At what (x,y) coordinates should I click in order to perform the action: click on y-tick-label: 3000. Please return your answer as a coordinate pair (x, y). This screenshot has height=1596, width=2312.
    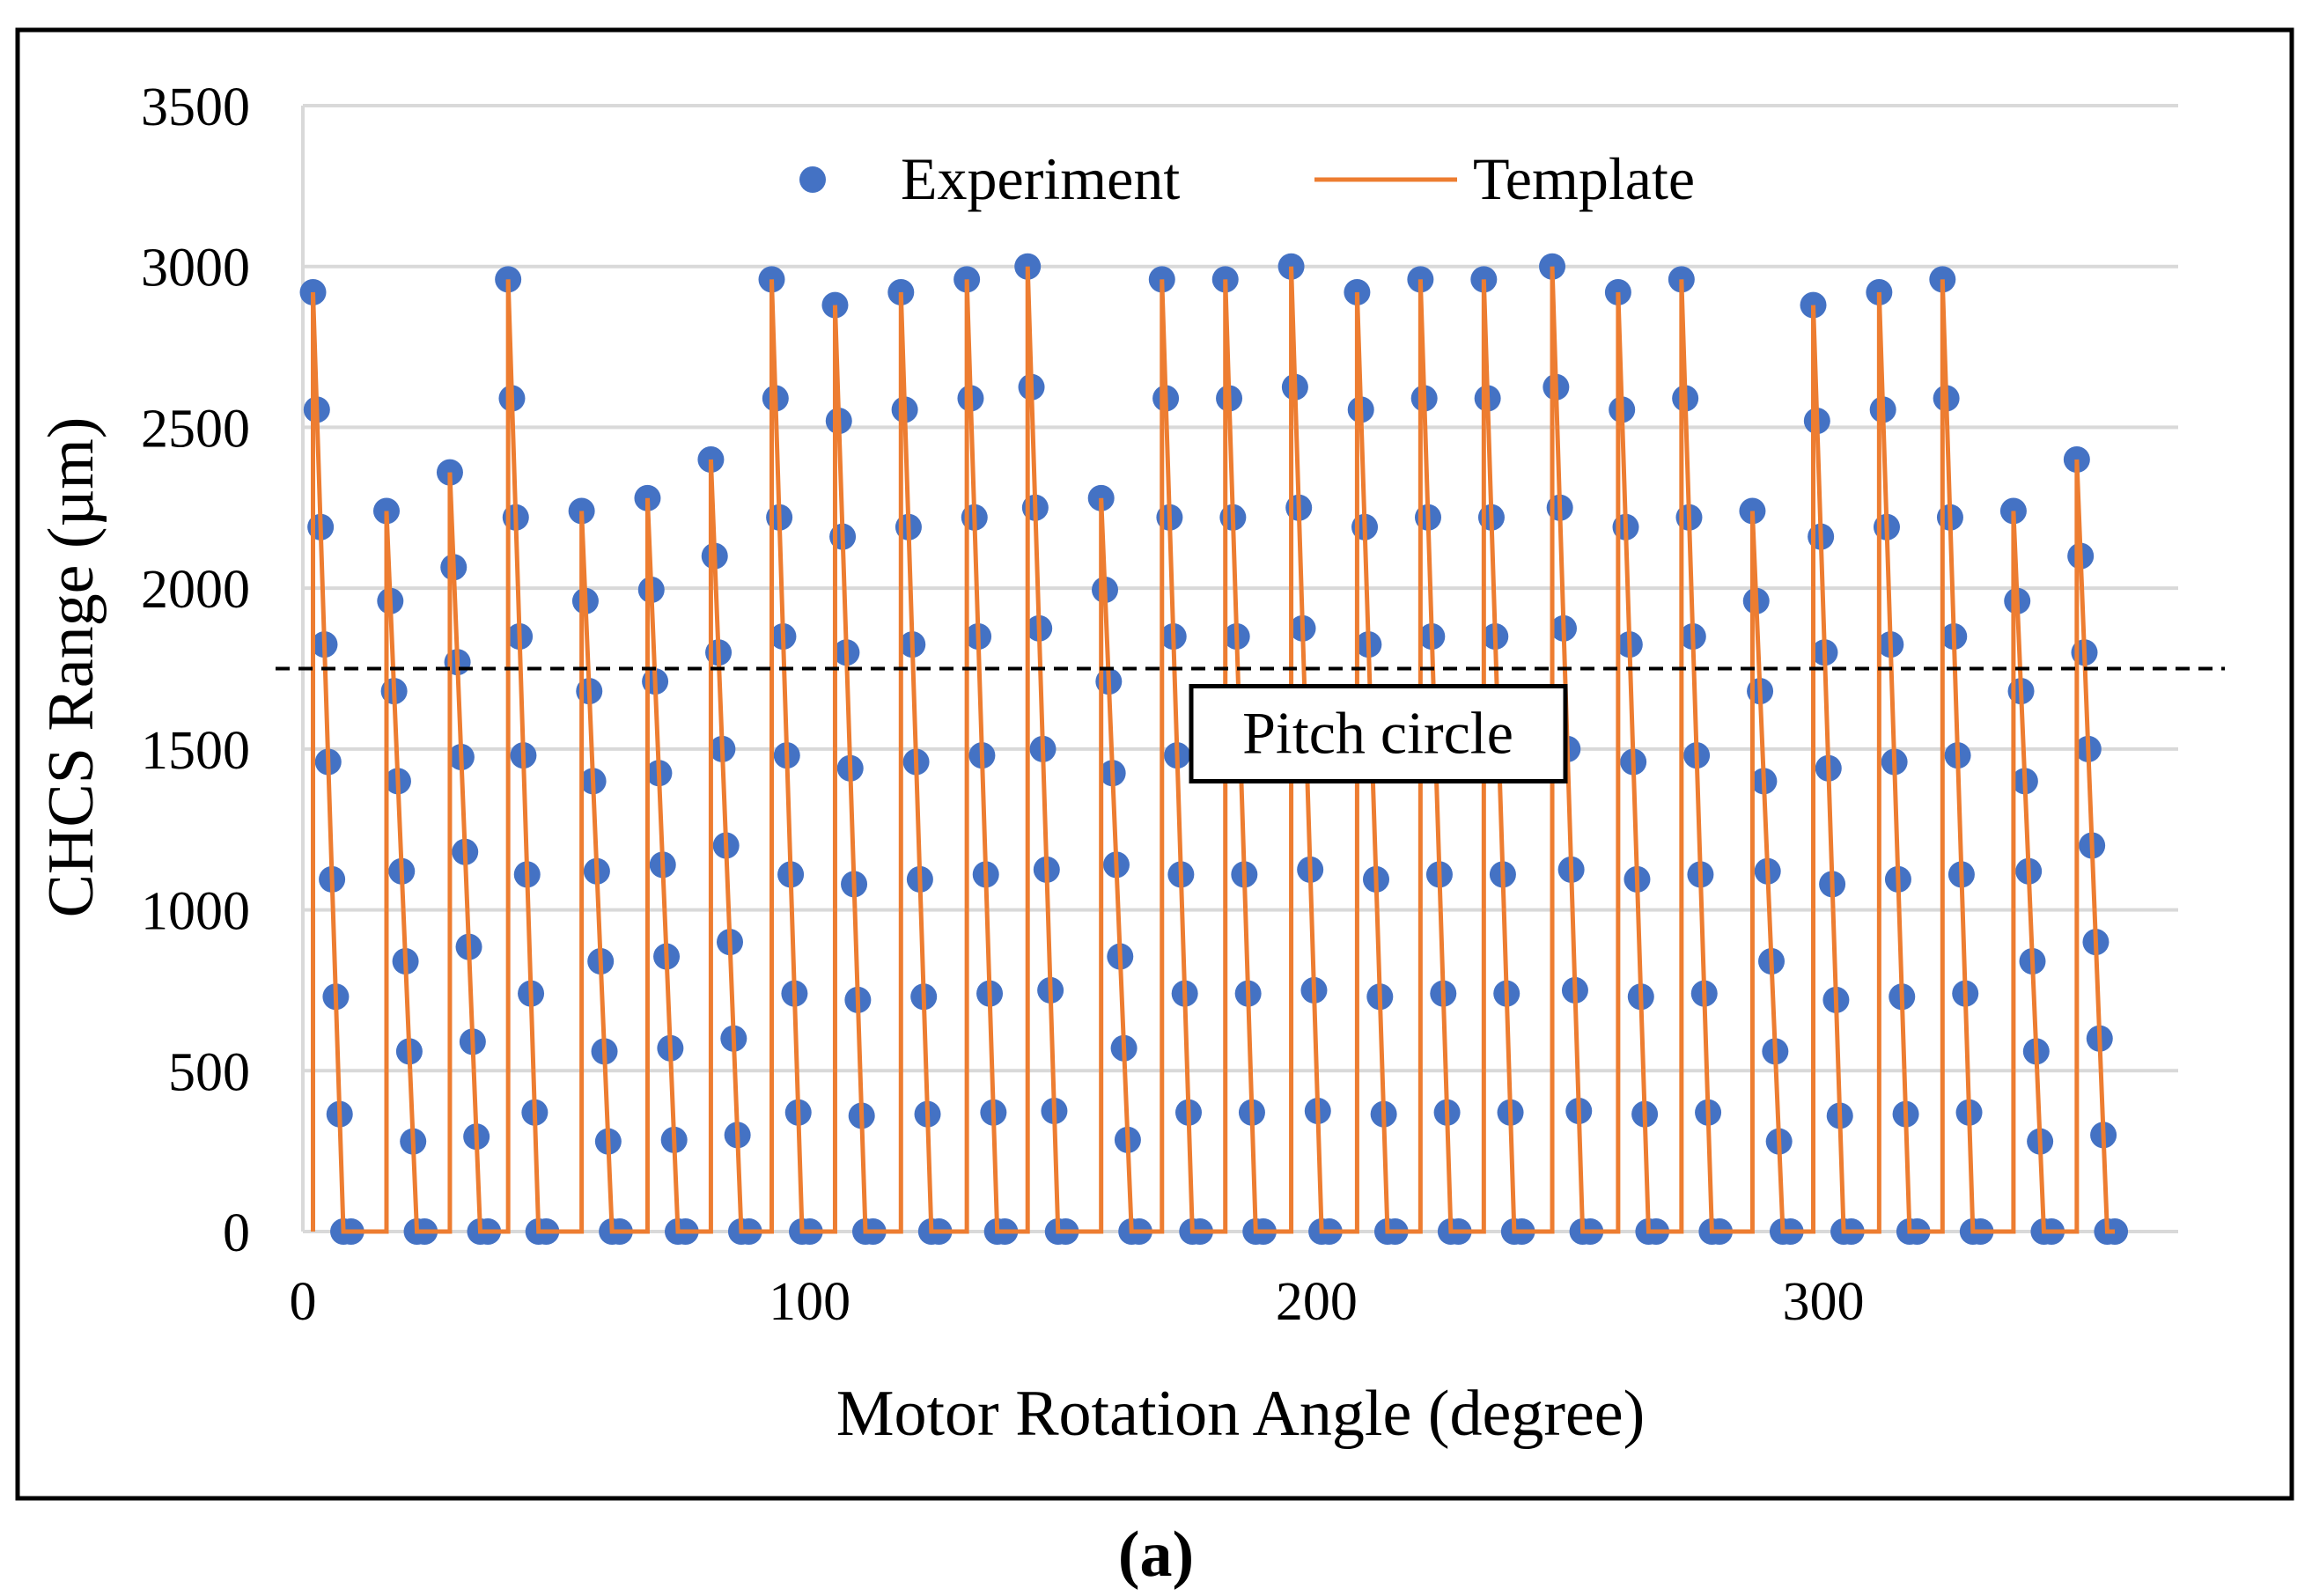
    Looking at the image, I should click on (196, 268).